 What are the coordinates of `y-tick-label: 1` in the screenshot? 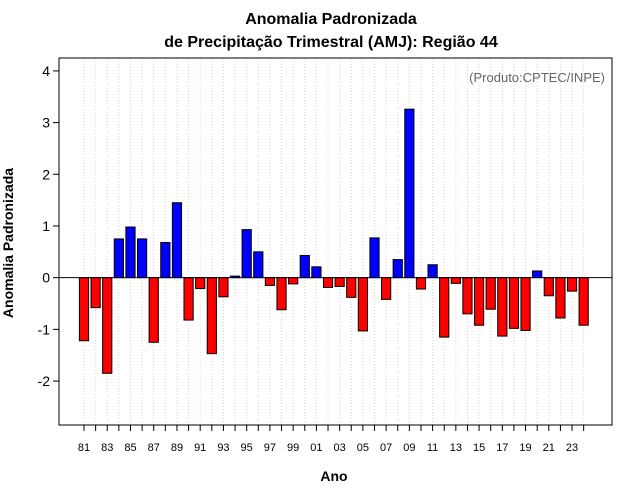 It's located at (46, 226).